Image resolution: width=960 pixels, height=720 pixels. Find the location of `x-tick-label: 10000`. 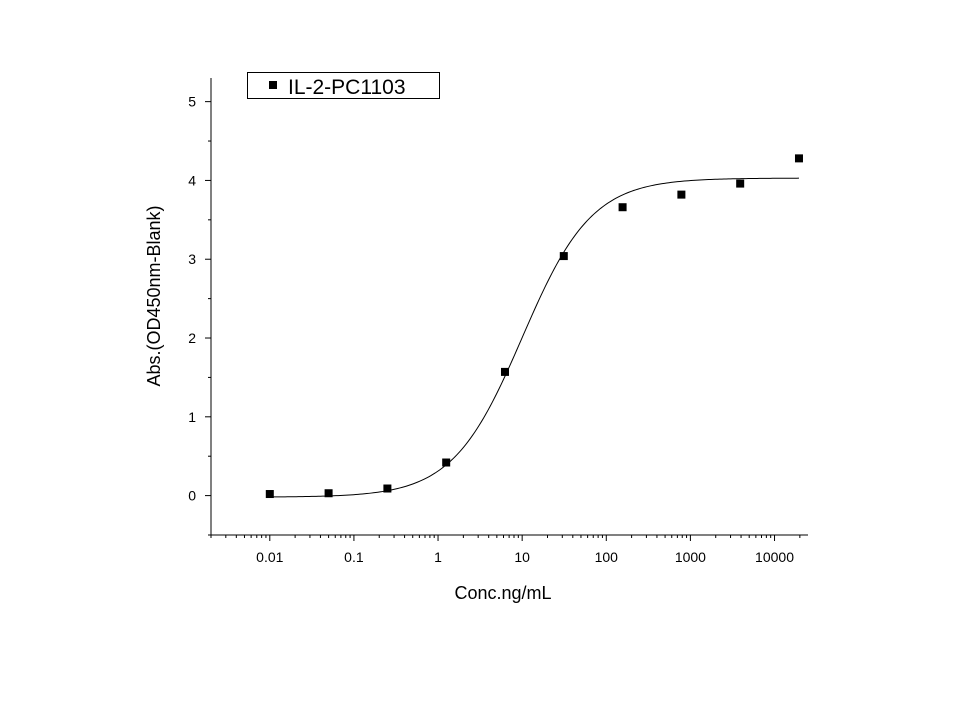

x-tick-label: 10000 is located at coordinates (774, 557).